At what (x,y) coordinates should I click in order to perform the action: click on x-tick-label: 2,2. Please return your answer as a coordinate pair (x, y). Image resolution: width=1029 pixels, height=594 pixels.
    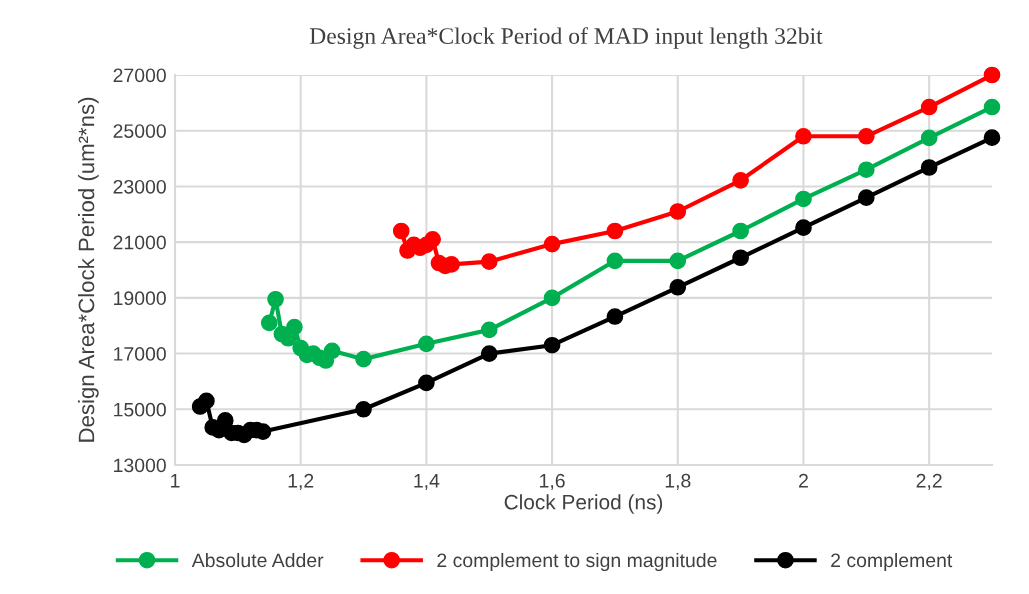
    Looking at the image, I should click on (929, 481).